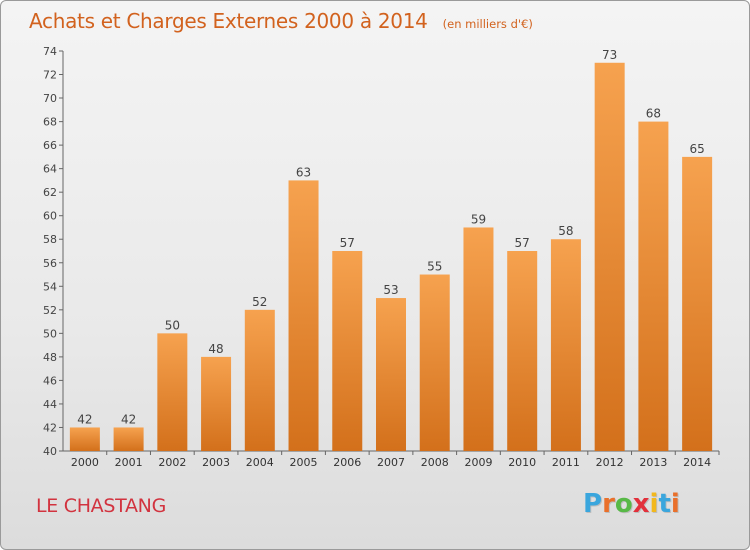 The height and width of the screenshot is (550, 750). What do you see at coordinates (593, 504) in the screenshot?
I see `logo-letter: P` at bounding box center [593, 504].